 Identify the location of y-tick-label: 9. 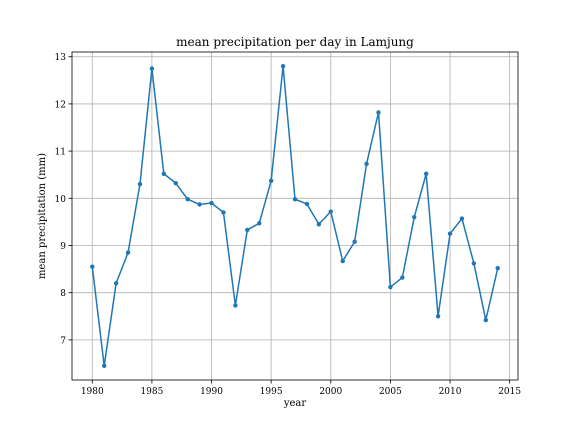
(63, 247).